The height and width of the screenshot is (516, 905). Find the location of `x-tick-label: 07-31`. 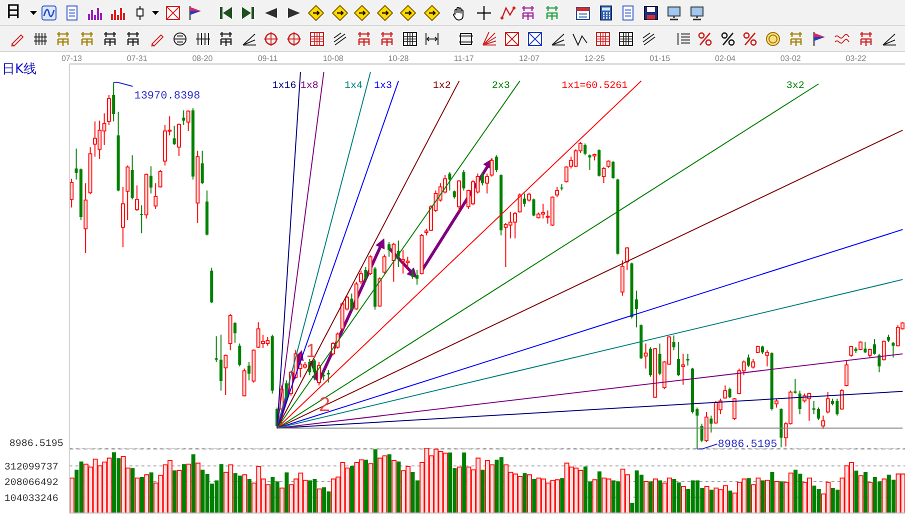

x-tick-label: 07-31 is located at coordinates (137, 58).